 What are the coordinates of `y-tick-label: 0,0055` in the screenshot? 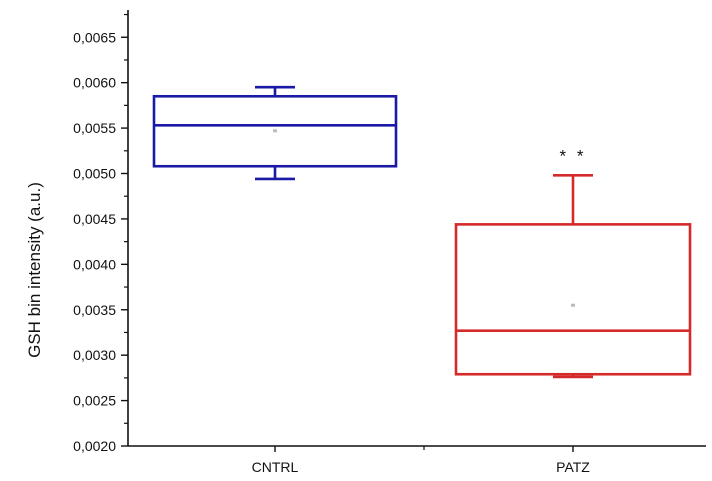 It's located at (94, 128).